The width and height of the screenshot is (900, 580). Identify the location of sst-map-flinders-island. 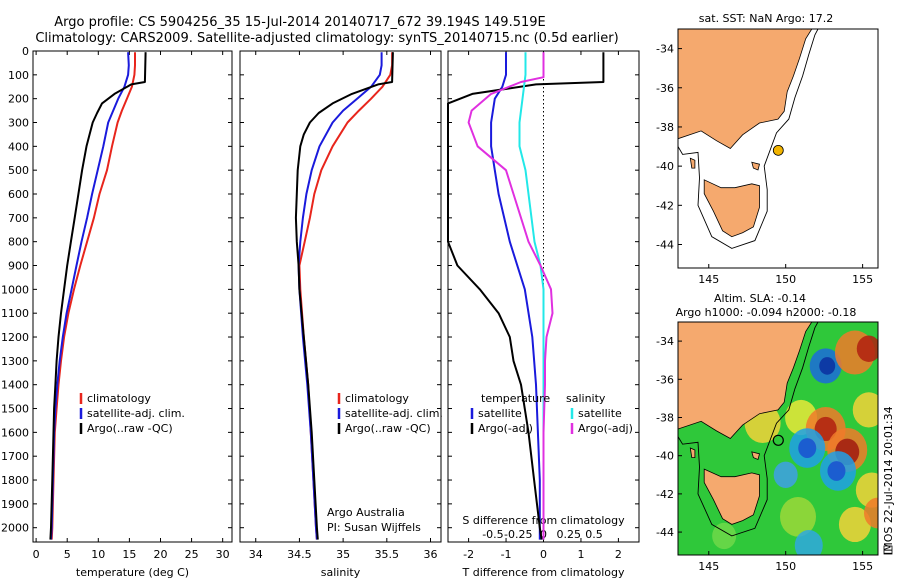
(755, 166).